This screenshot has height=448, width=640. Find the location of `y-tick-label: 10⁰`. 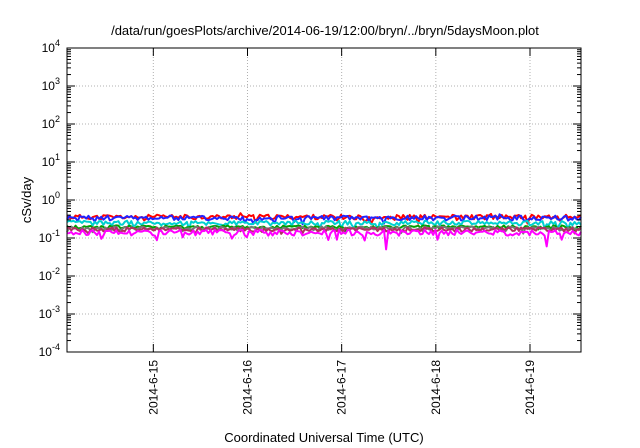

y-tick-label: 10⁰ is located at coordinates (51, 198).